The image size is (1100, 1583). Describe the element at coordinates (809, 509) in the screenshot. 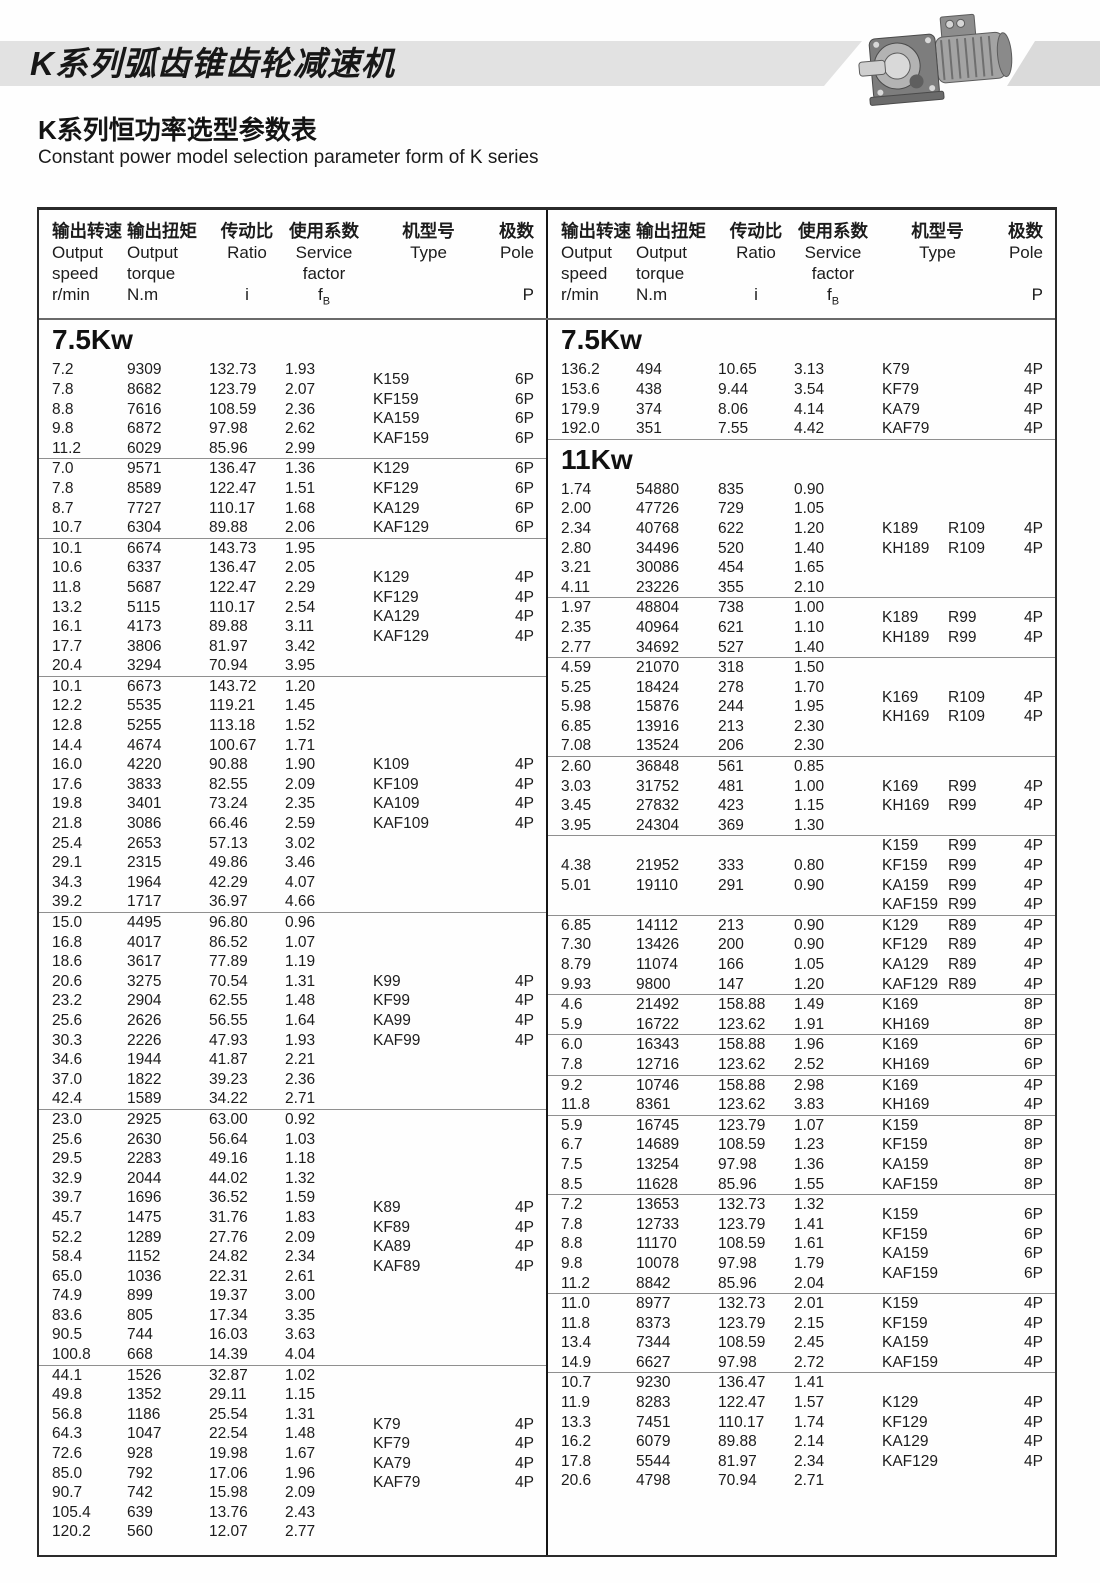

I see `cell-service-factor: 1.05` at that location.